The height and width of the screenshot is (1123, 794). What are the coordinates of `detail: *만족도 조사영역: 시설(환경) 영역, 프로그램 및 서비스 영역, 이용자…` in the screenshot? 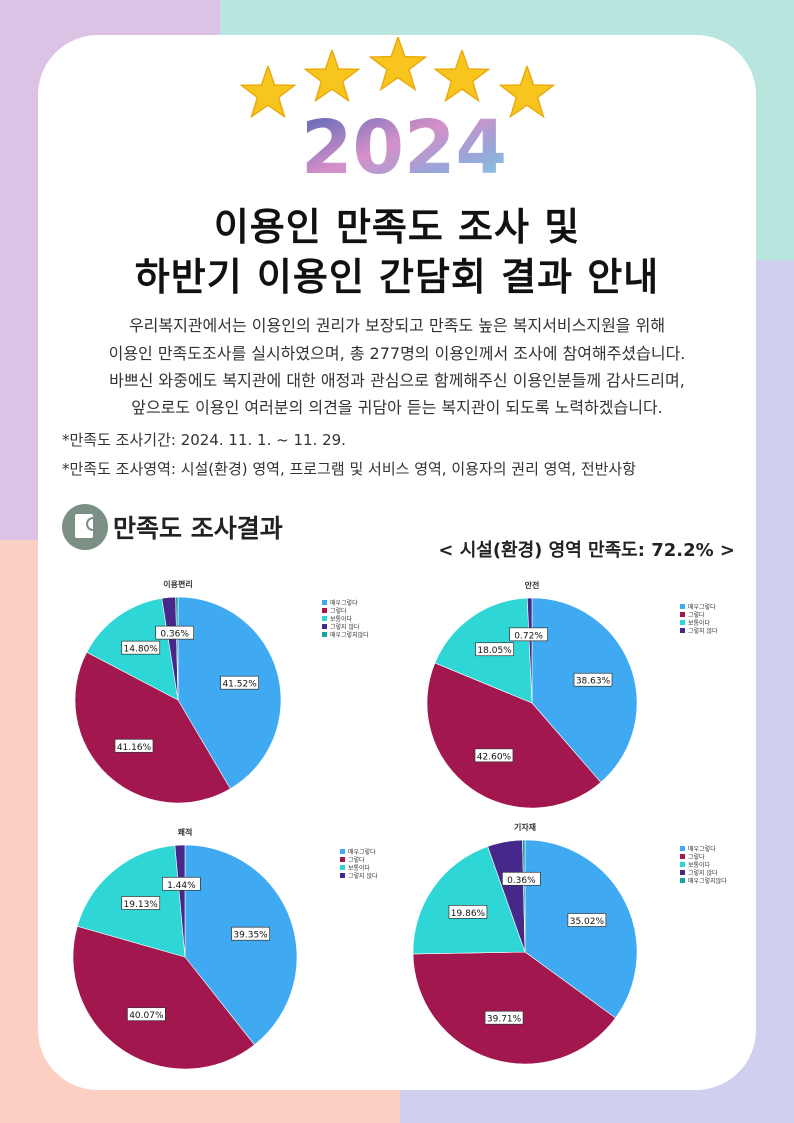 It's located at (349, 469).